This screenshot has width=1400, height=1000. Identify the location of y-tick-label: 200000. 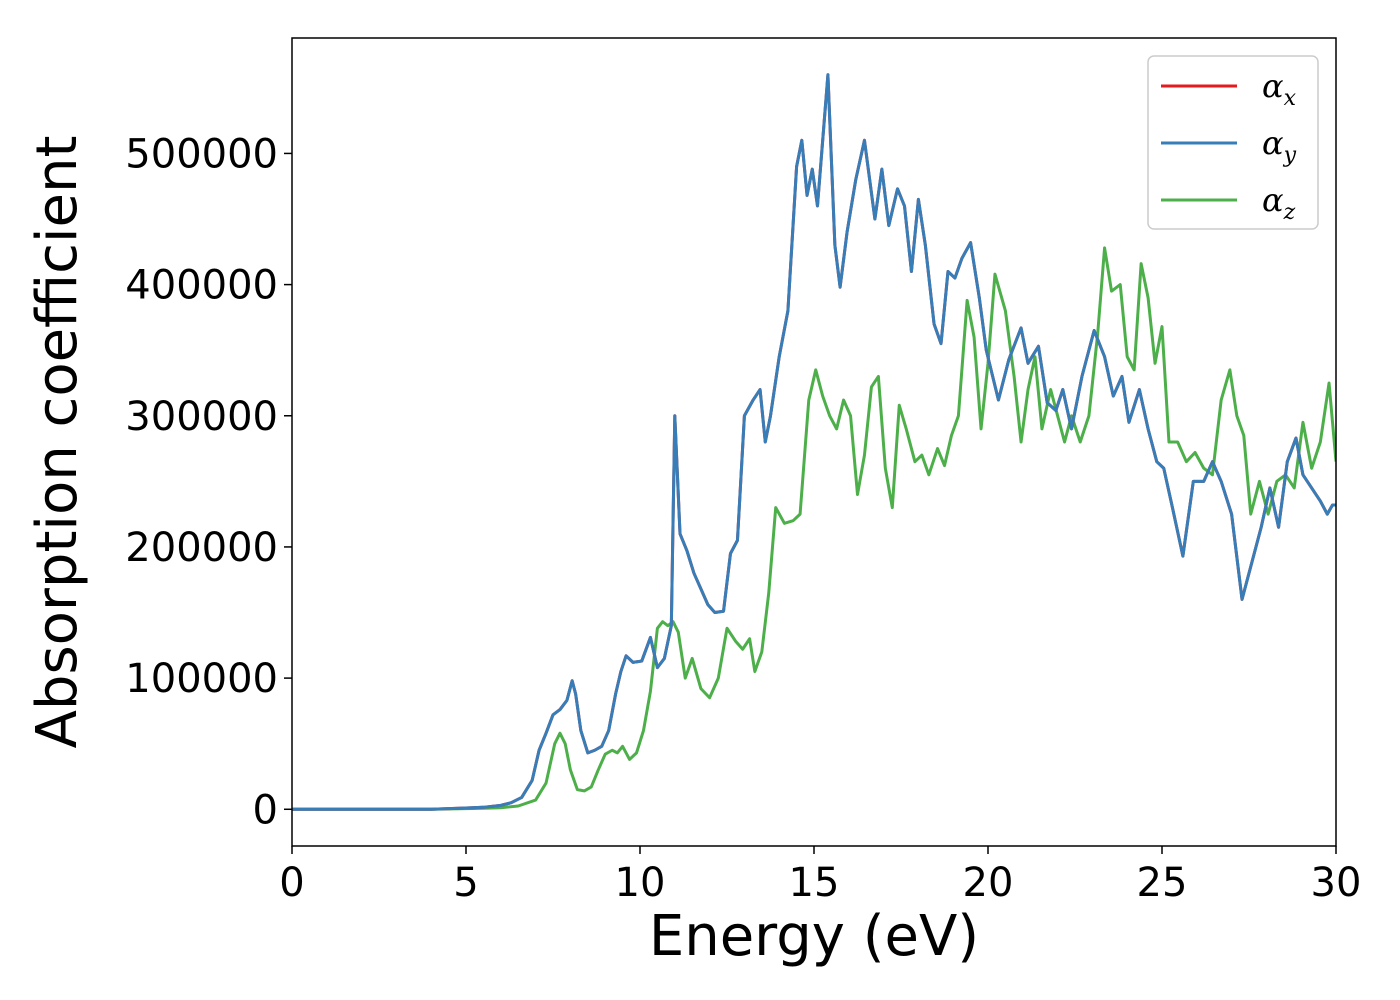
(201, 548).